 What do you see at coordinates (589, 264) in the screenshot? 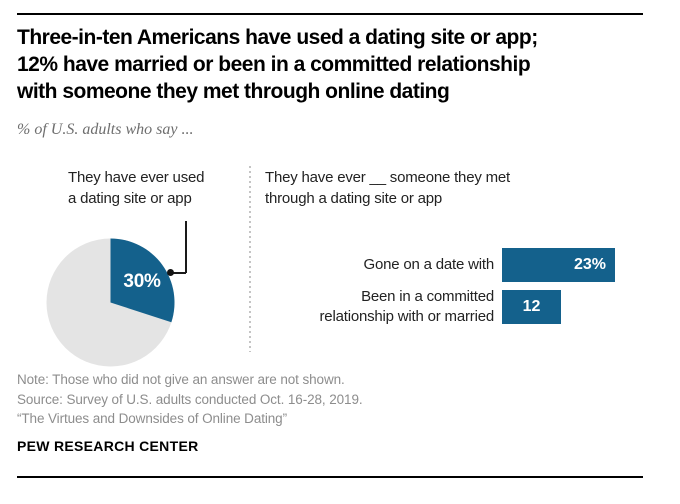
I see `bar-value-label: 23%` at bounding box center [589, 264].